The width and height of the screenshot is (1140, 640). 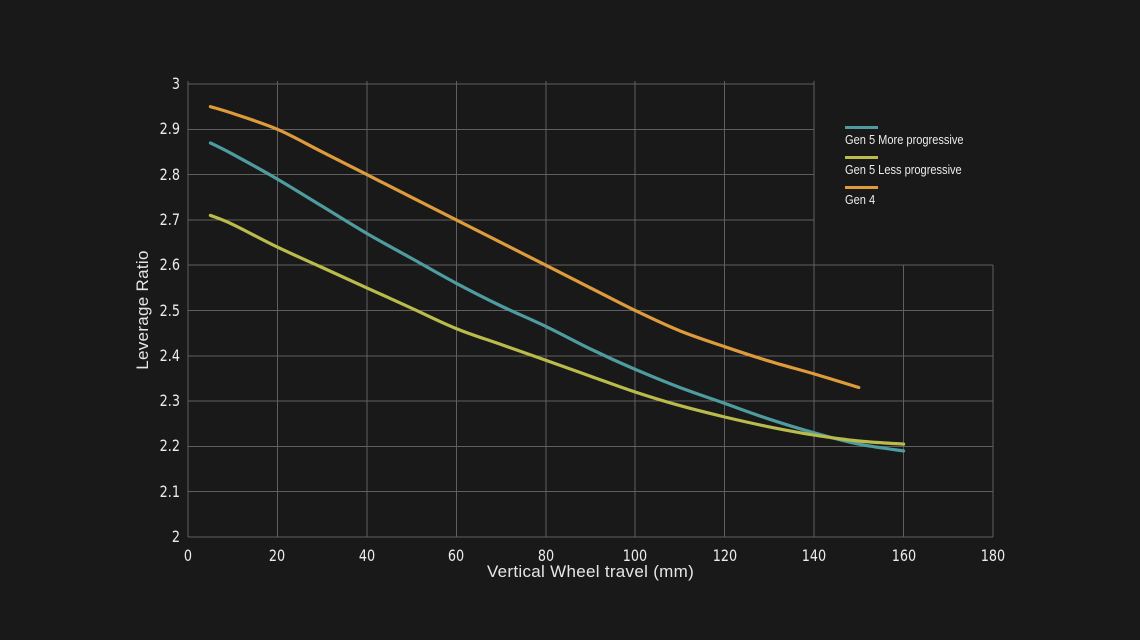 What do you see at coordinates (169, 491) in the screenshot?
I see `y-tick-label: 2.1` at bounding box center [169, 491].